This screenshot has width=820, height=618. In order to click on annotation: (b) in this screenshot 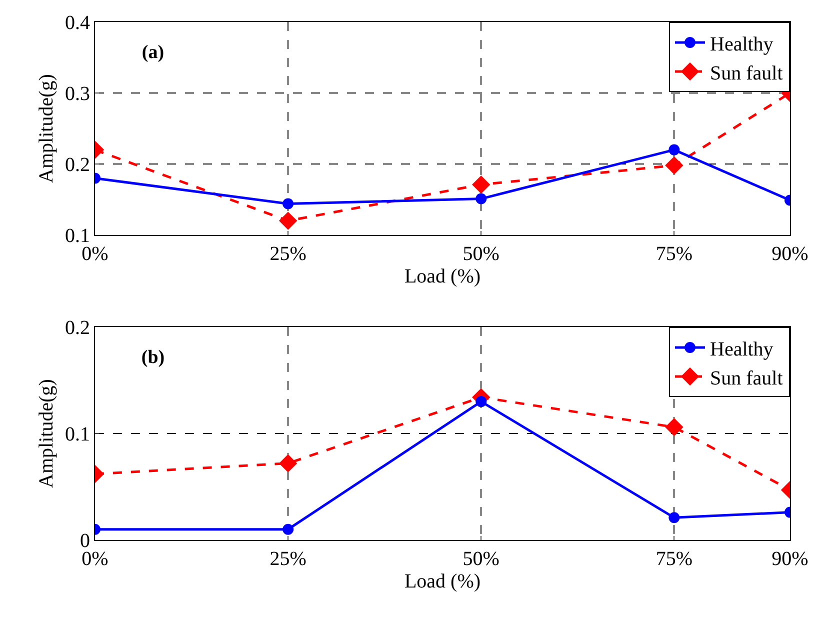, I will do `click(153, 357)`.